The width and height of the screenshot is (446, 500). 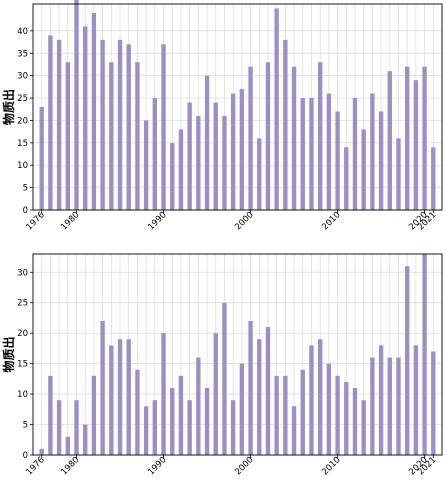 What do you see at coordinates (8, 354) in the screenshot?
I see `y-axis-label: 物质出` at bounding box center [8, 354].